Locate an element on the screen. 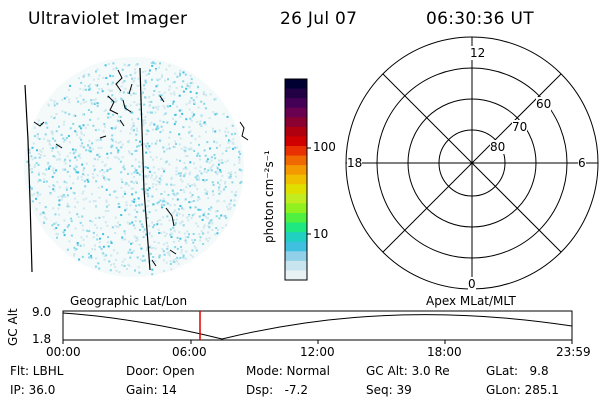 The height and width of the screenshot is (400, 600). timeline-y-label-top: 9.0 is located at coordinates (42, 312).